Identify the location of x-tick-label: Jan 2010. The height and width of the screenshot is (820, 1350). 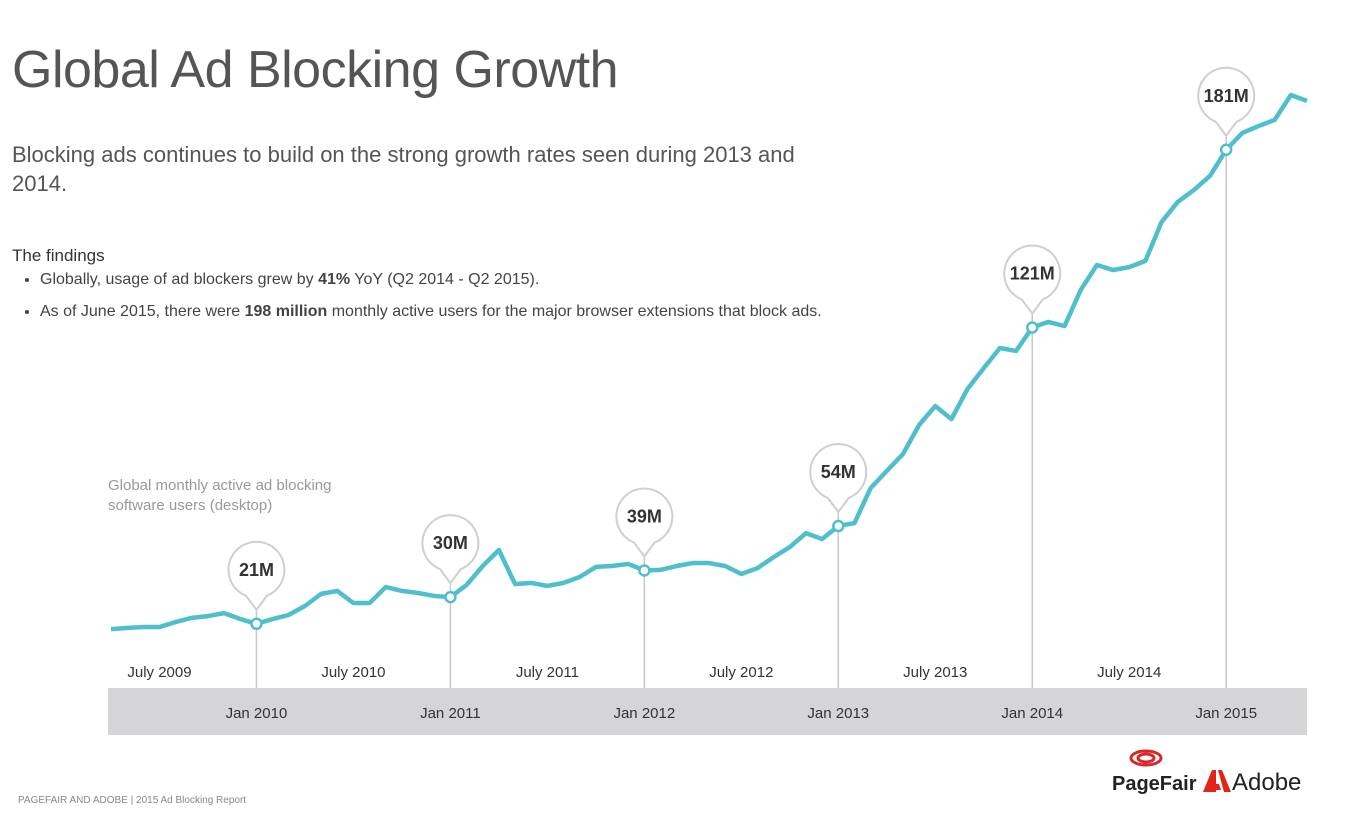
(257, 713).